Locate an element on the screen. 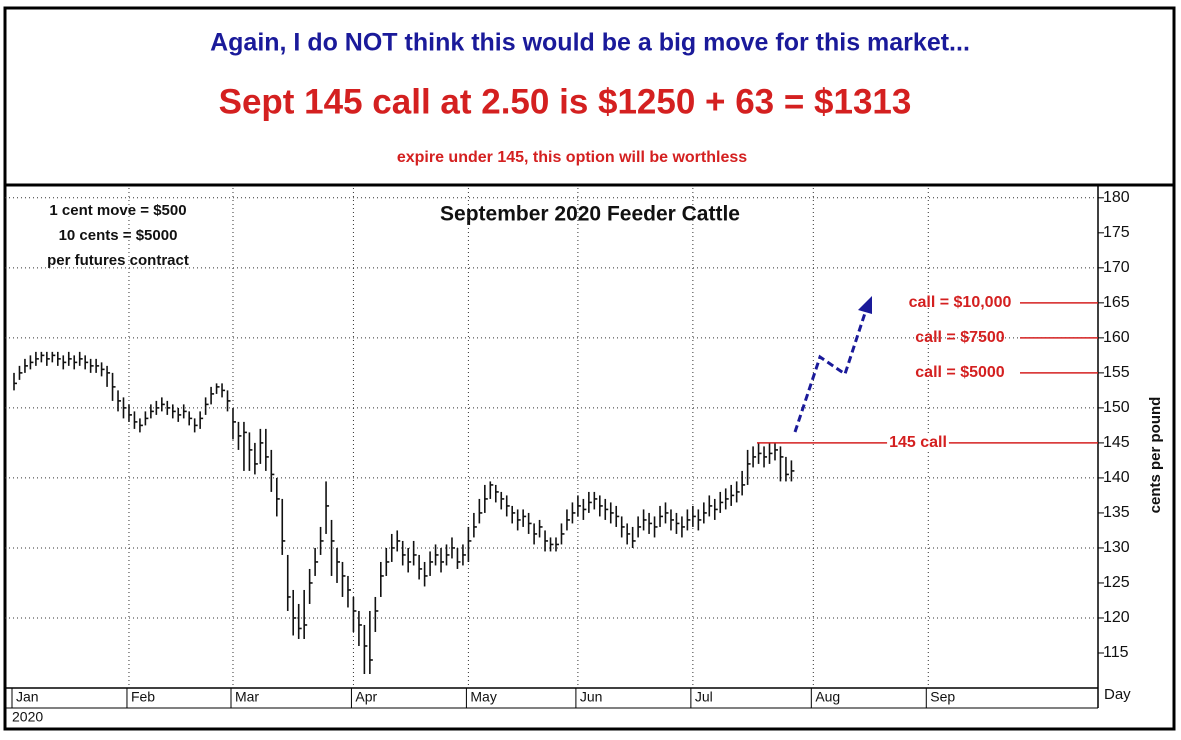 Image resolution: width=1181 pixels, height=740 pixels. y-tick-label: 140 is located at coordinates (1116, 477).